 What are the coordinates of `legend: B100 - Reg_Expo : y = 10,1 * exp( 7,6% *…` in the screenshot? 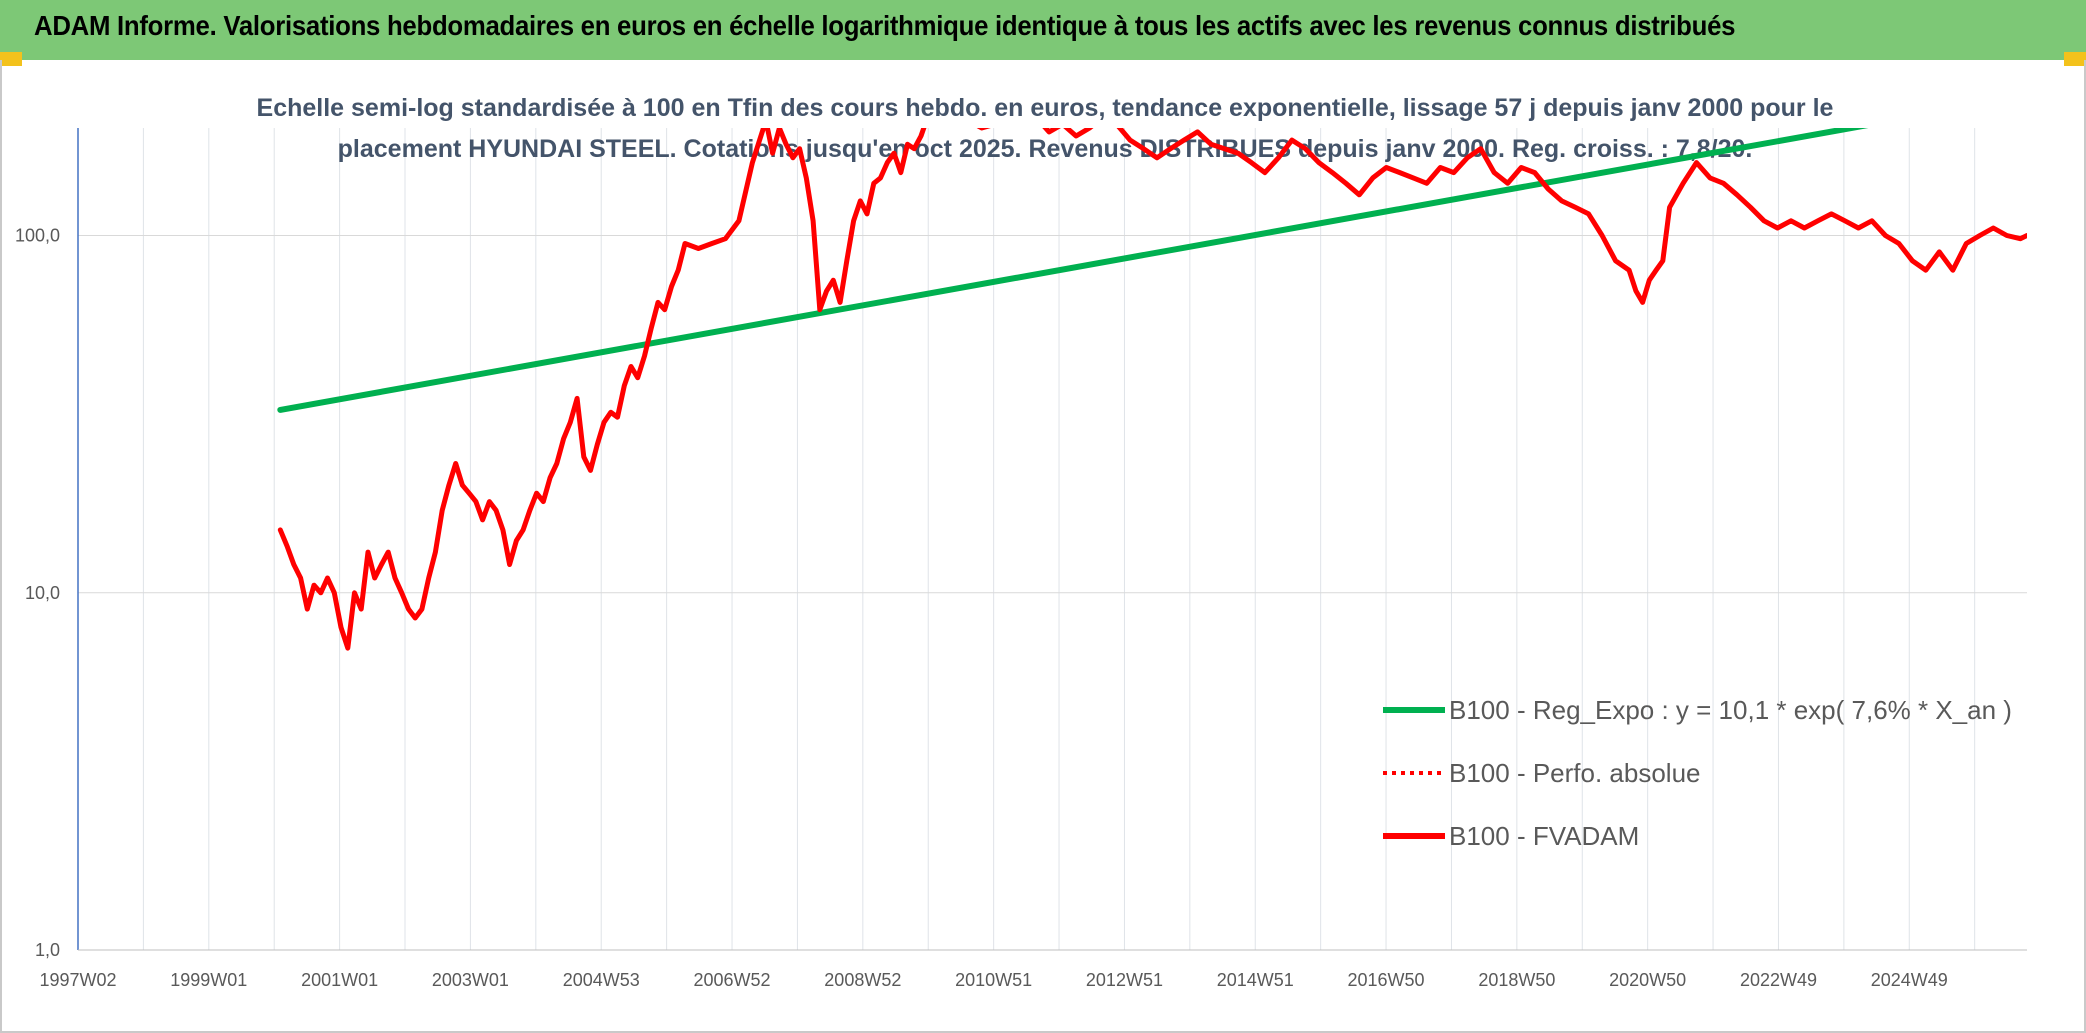 It's located at (1697, 773).